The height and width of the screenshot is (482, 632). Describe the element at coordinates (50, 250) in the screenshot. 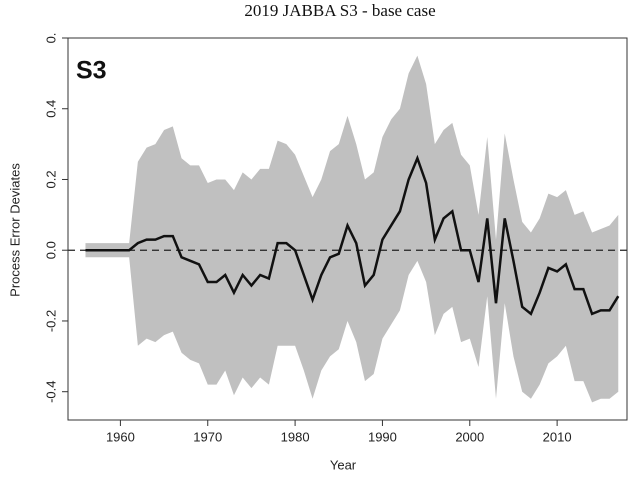

I see `y-tick-label: 0.0` at that location.